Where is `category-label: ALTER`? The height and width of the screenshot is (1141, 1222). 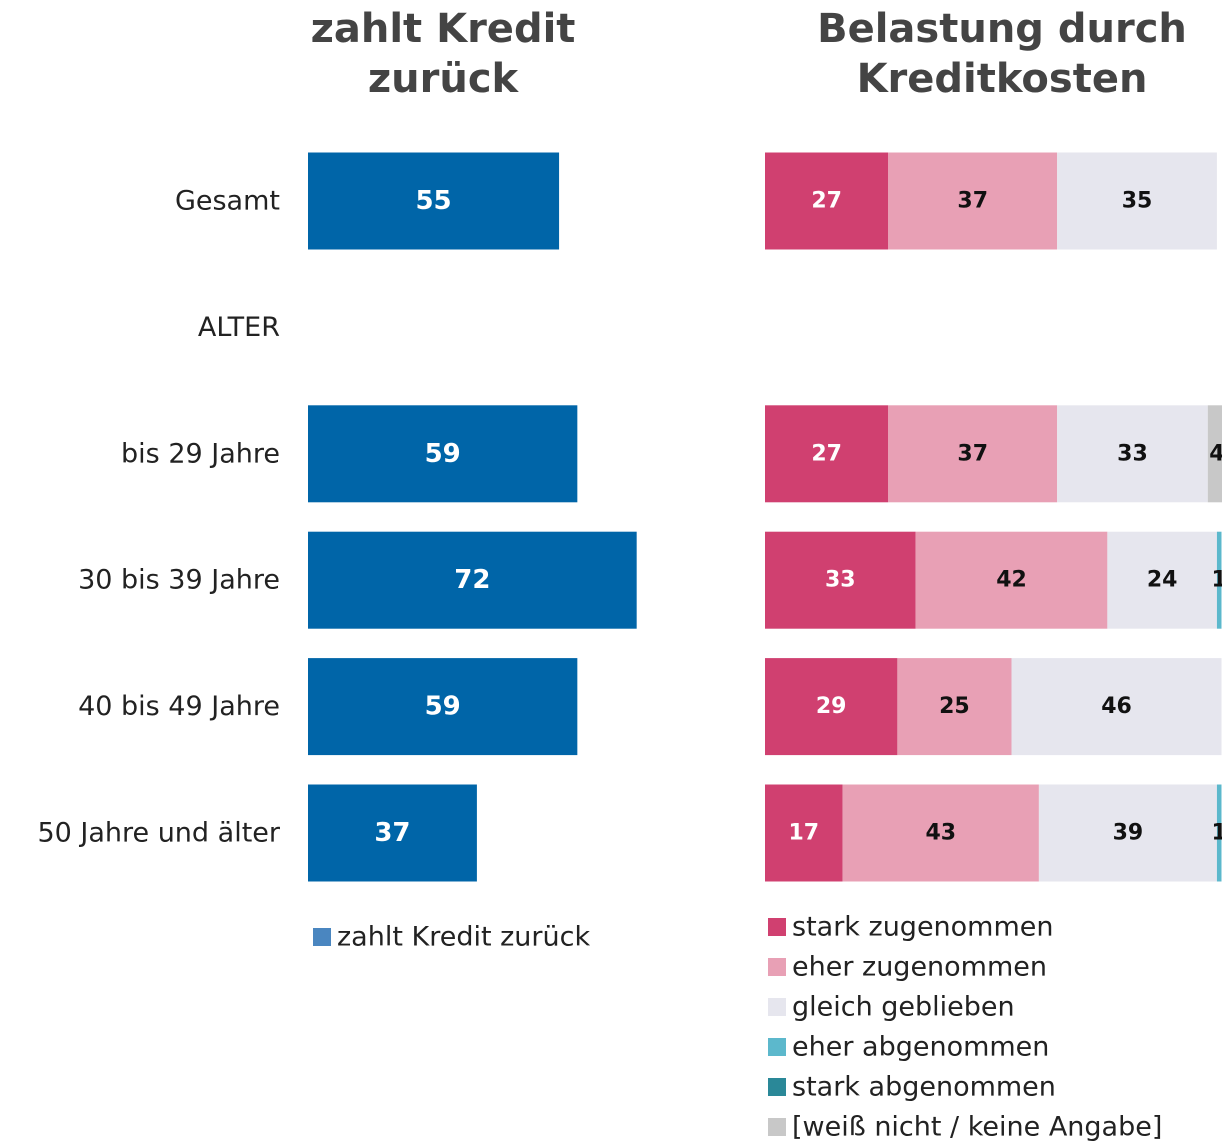 category-label: ALTER is located at coordinates (239, 327).